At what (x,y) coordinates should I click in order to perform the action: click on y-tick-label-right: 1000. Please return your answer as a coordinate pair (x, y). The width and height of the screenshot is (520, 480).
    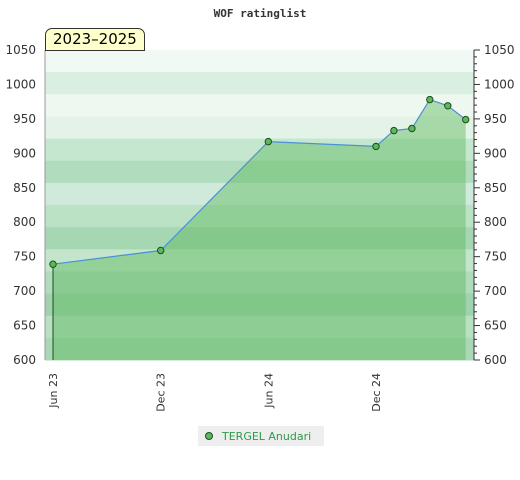
    Looking at the image, I should click on (499, 84).